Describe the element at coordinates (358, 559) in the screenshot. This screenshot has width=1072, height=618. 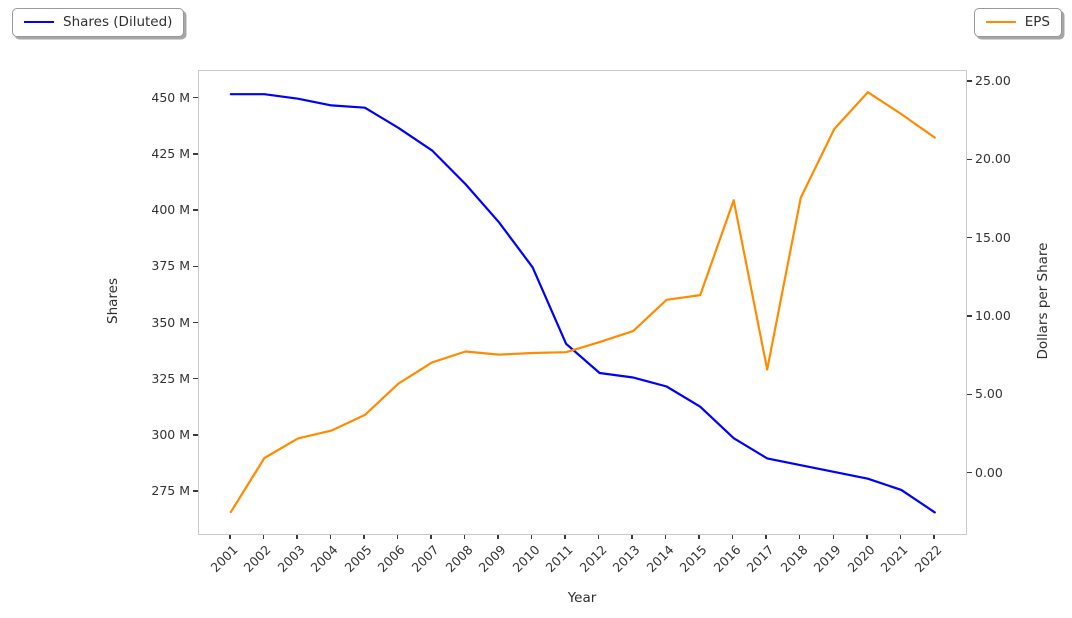
I see `x-tick-label: 2005` at that location.